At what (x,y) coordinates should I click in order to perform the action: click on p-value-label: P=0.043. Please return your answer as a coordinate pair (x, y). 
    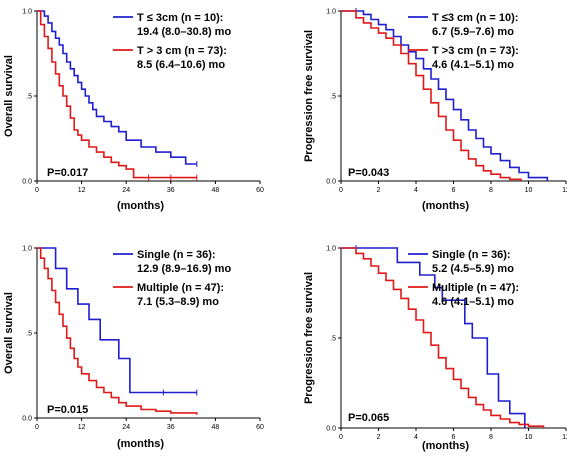
    Looking at the image, I should click on (368, 173).